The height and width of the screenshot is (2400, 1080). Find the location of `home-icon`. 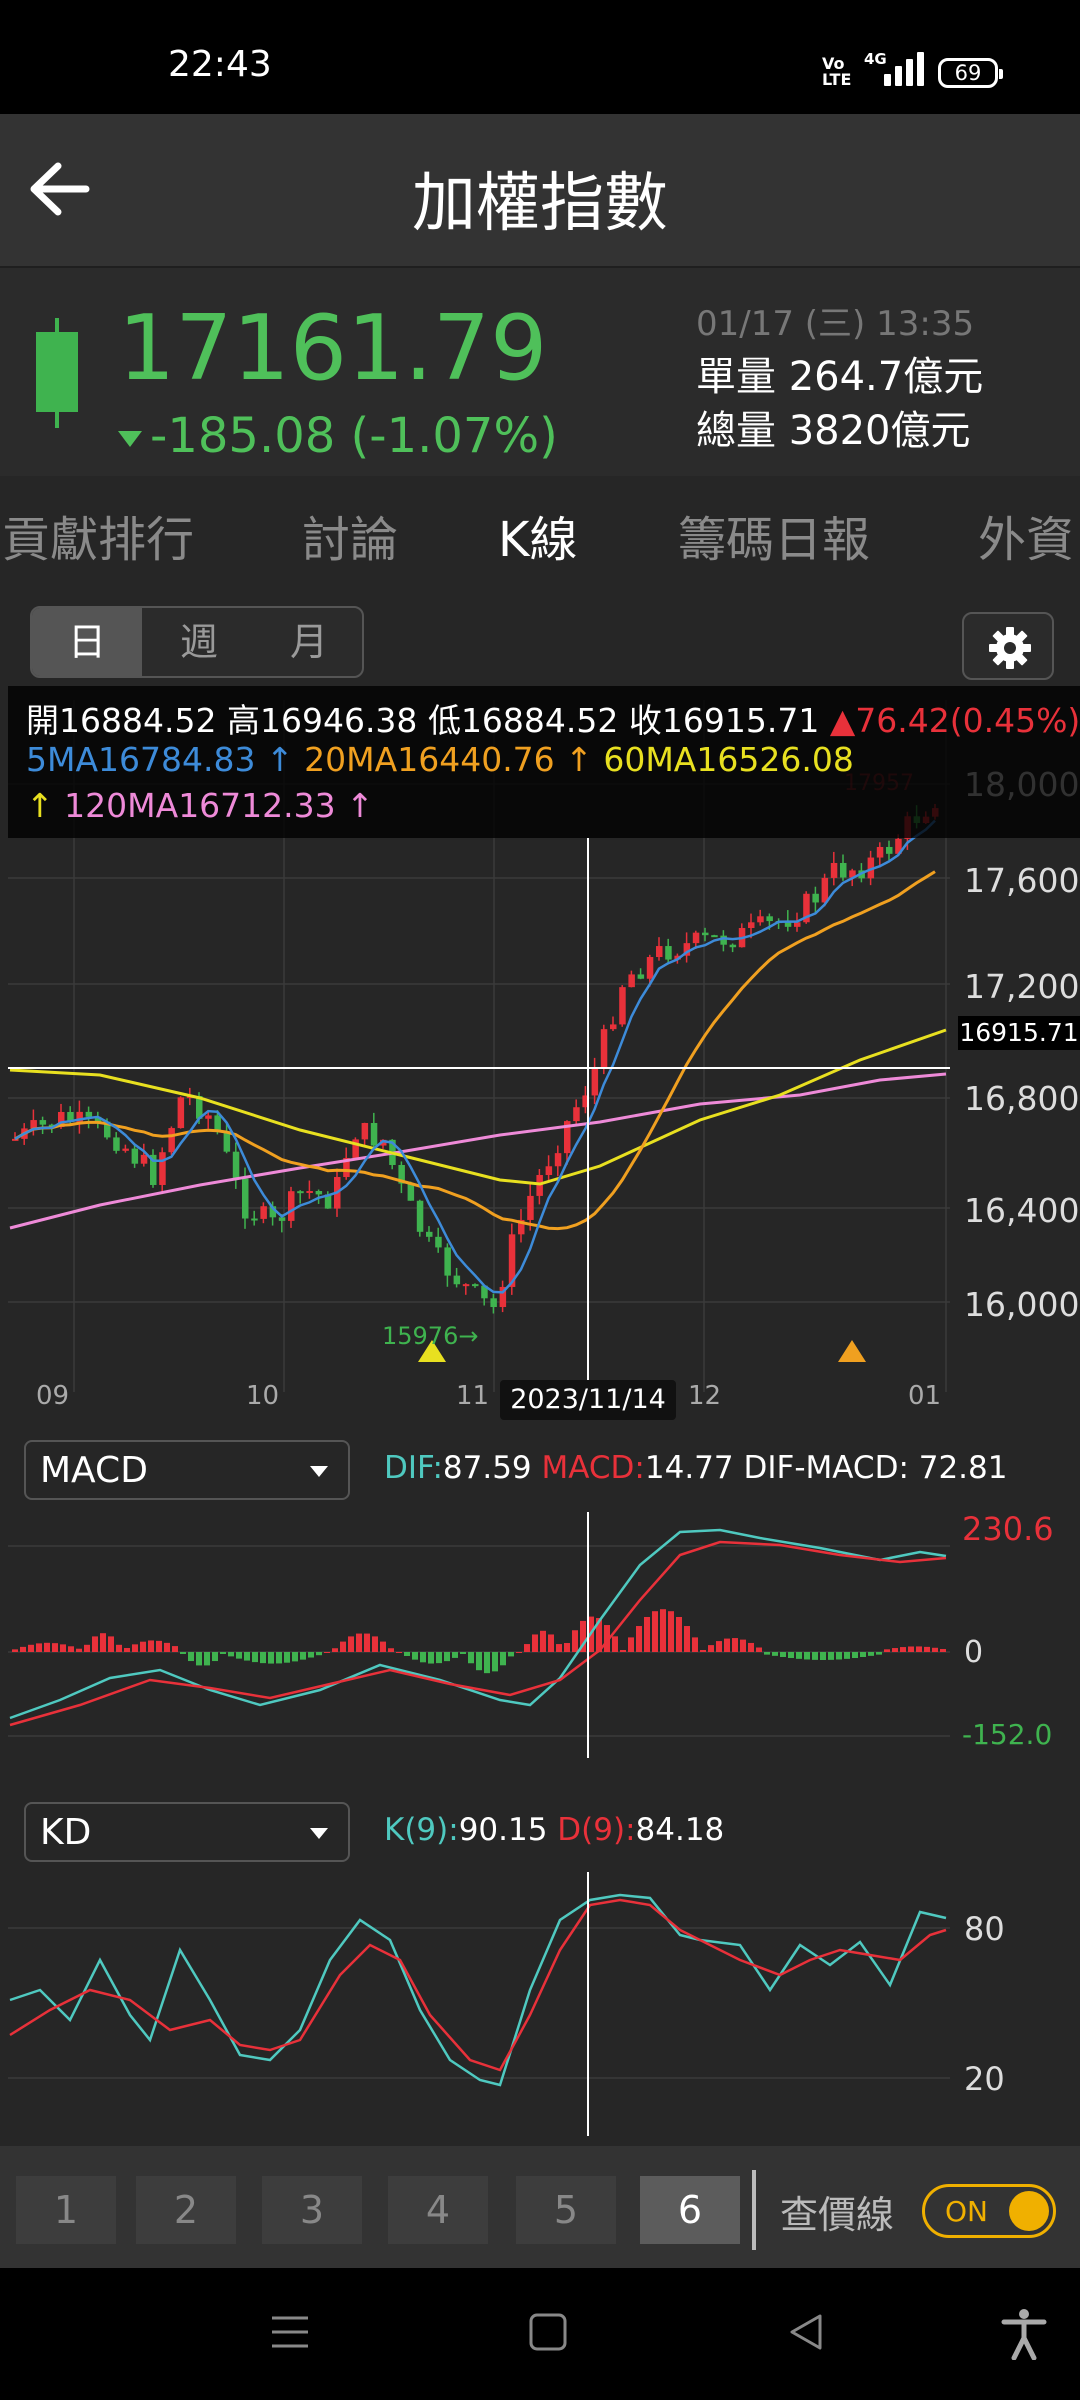

home-icon is located at coordinates (548, 2332).